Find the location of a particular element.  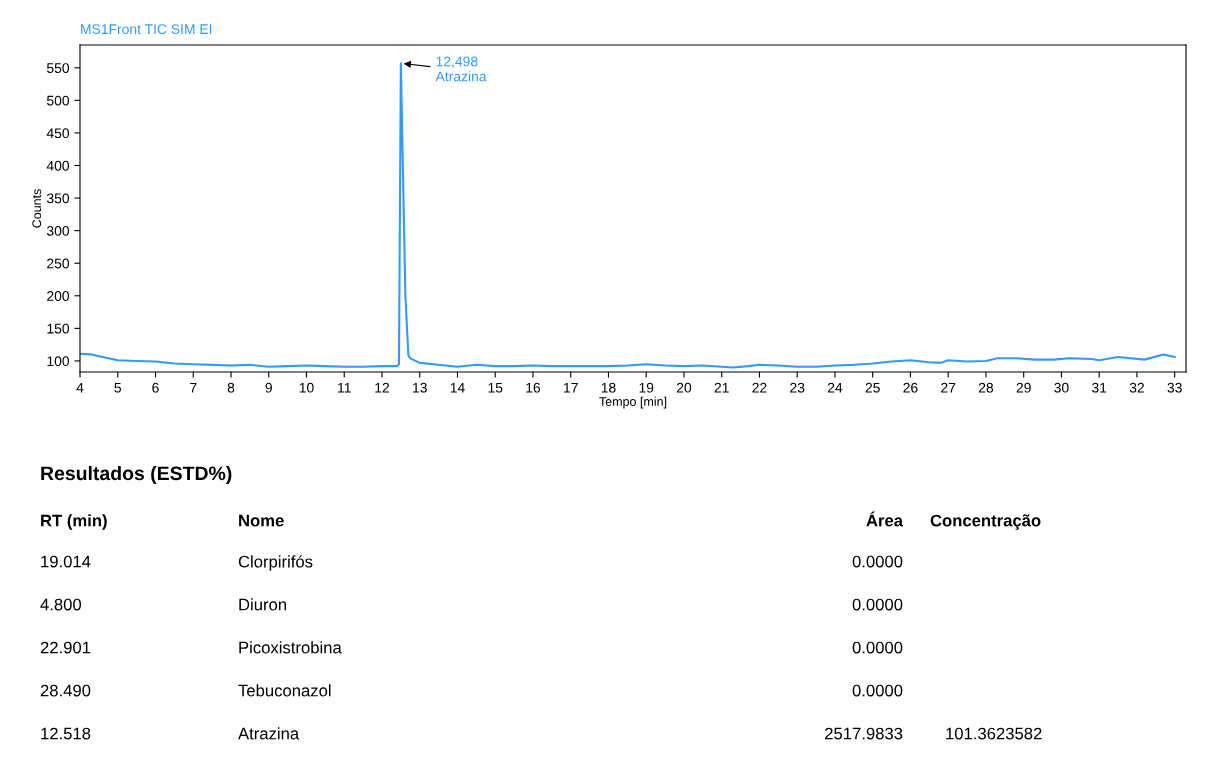

category-label: Concentração is located at coordinates (985, 522).